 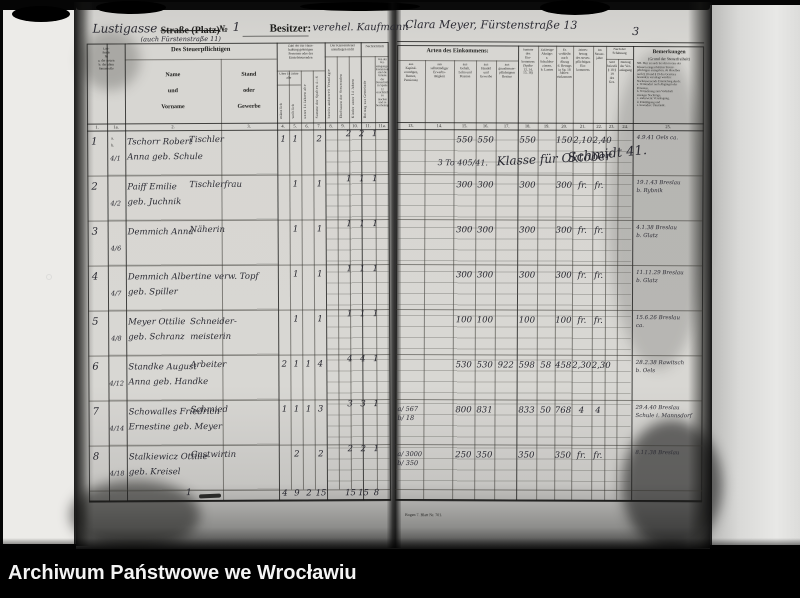 What do you see at coordinates (424, 515) in the screenshot?
I see `sheet-footer: Bogen 7. Blatt Nr. 701.` at bounding box center [424, 515].